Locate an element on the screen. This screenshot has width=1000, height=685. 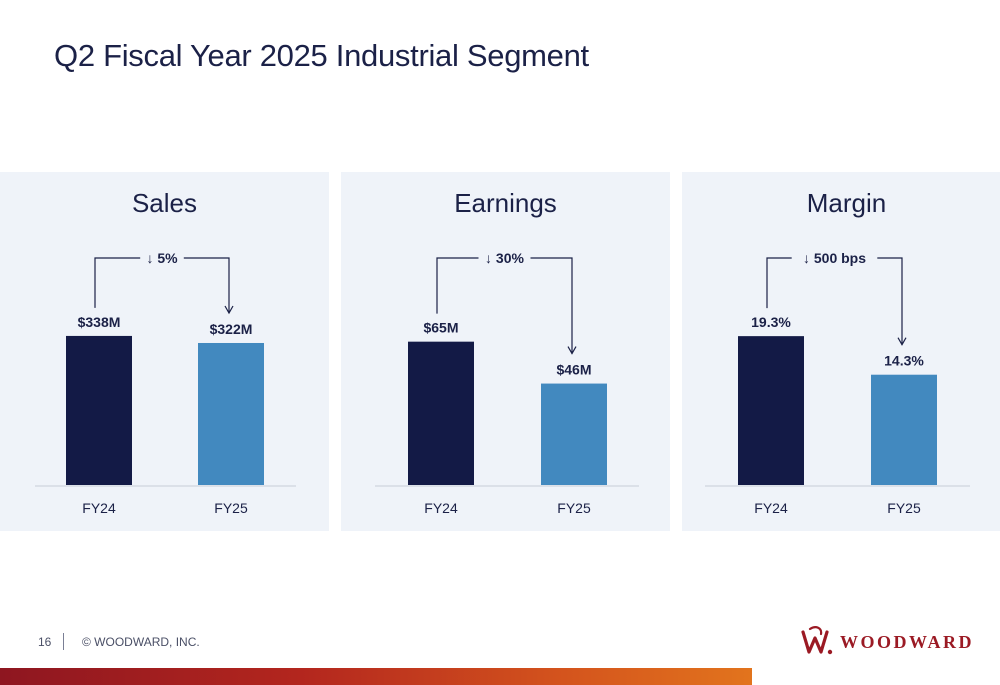
data-label-fy25: $322M is located at coordinates (231, 329).